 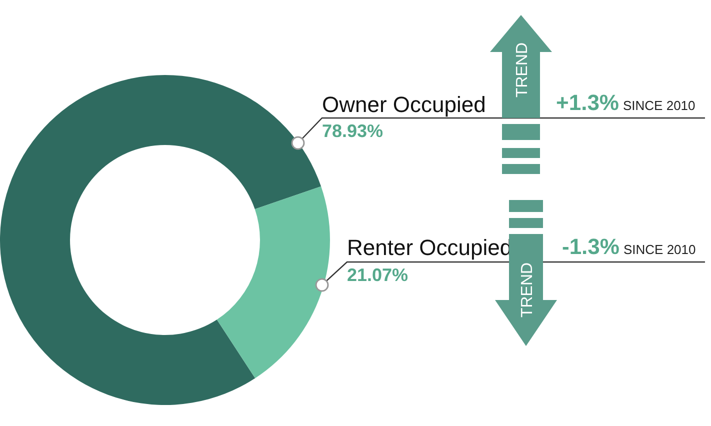 I want to click on data-label: 78.93%, so click(x=353, y=131).